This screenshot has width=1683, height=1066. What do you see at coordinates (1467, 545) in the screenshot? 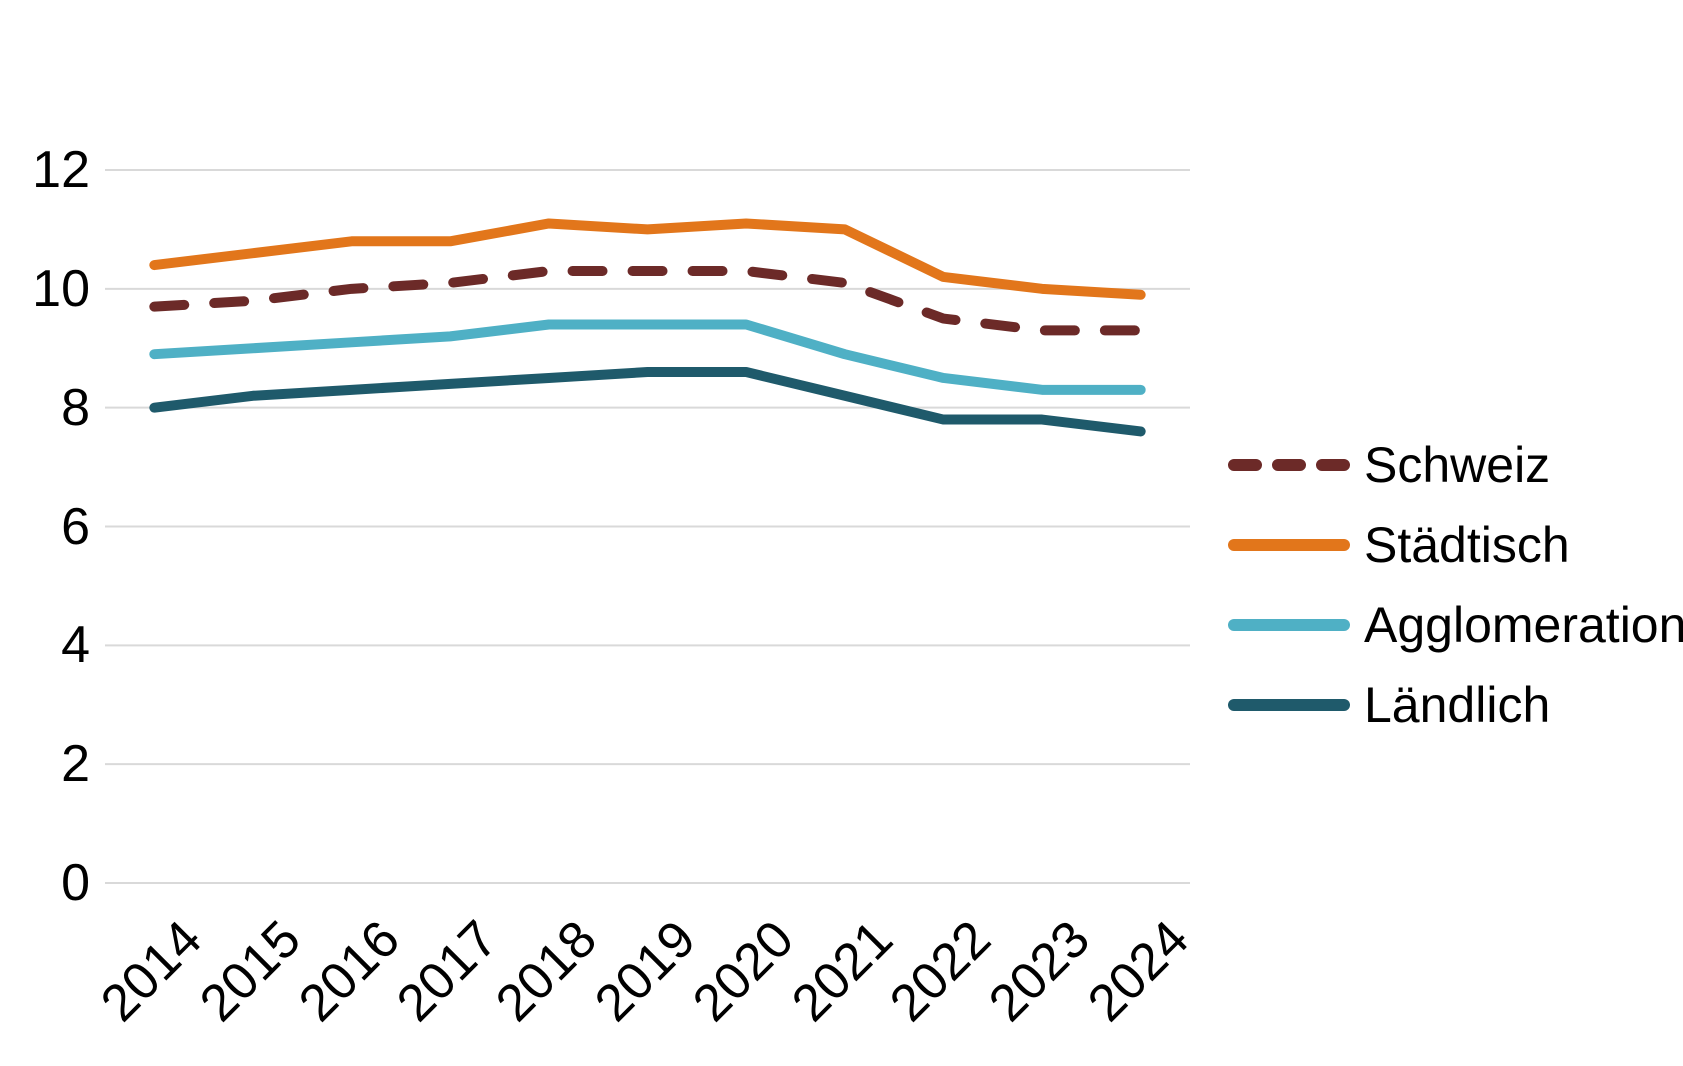
I see `legend-label: Städtisch` at bounding box center [1467, 545].